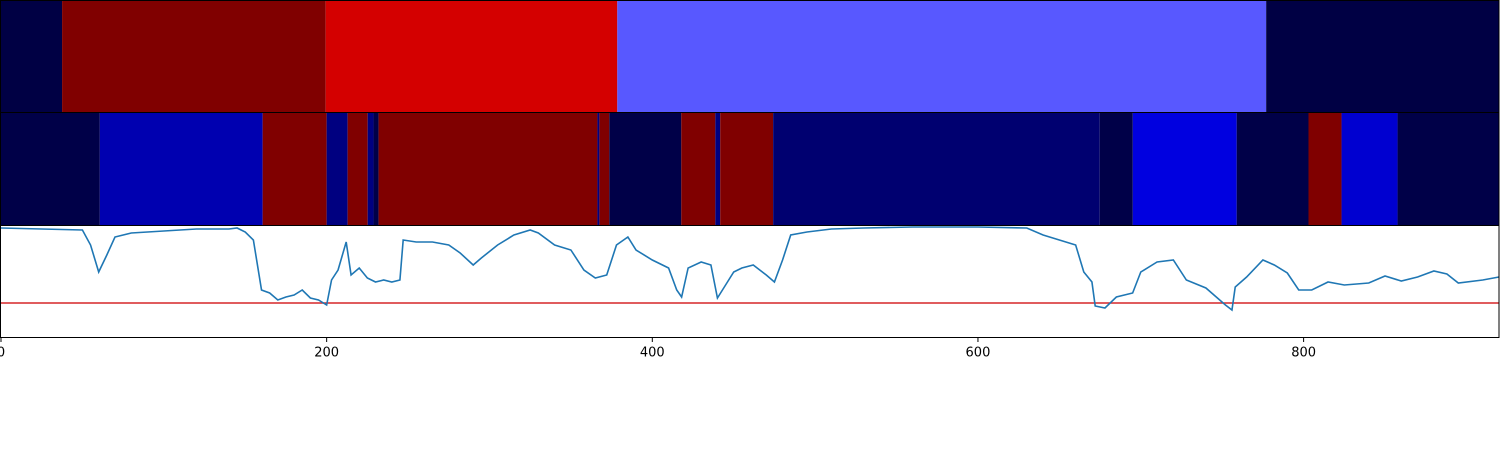  What do you see at coordinates (326, 353) in the screenshot?
I see `x-tick-label: 200` at bounding box center [326, 353].